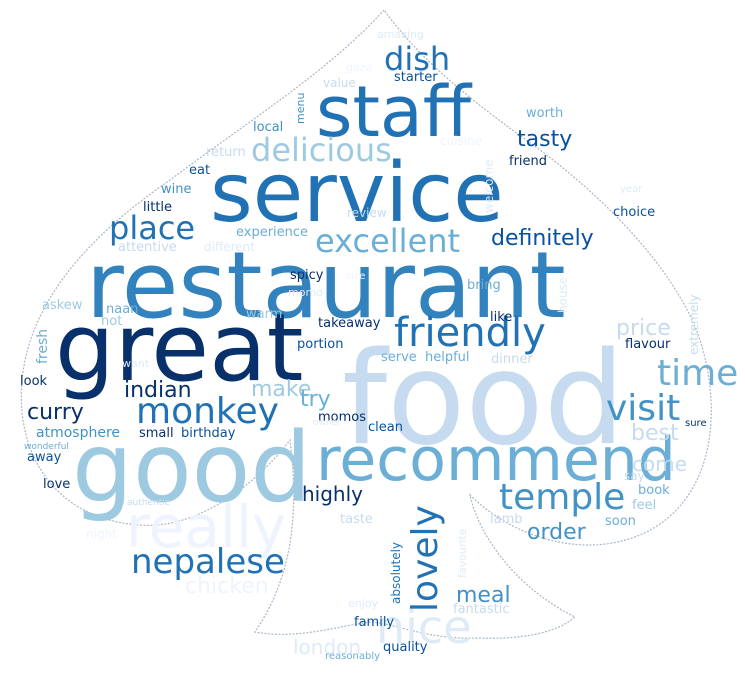 The image size is (745, 689). What do you see at coordinates (356, 276) in the screenshot?
I see `word-size: size` at bounding box center [356, 276].